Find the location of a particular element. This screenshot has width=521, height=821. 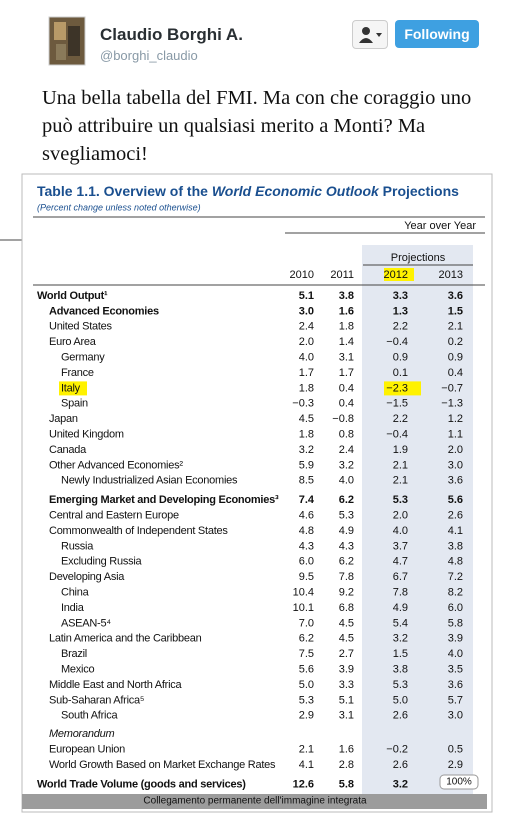

user-actions-button is located at coordinates (370, 34).